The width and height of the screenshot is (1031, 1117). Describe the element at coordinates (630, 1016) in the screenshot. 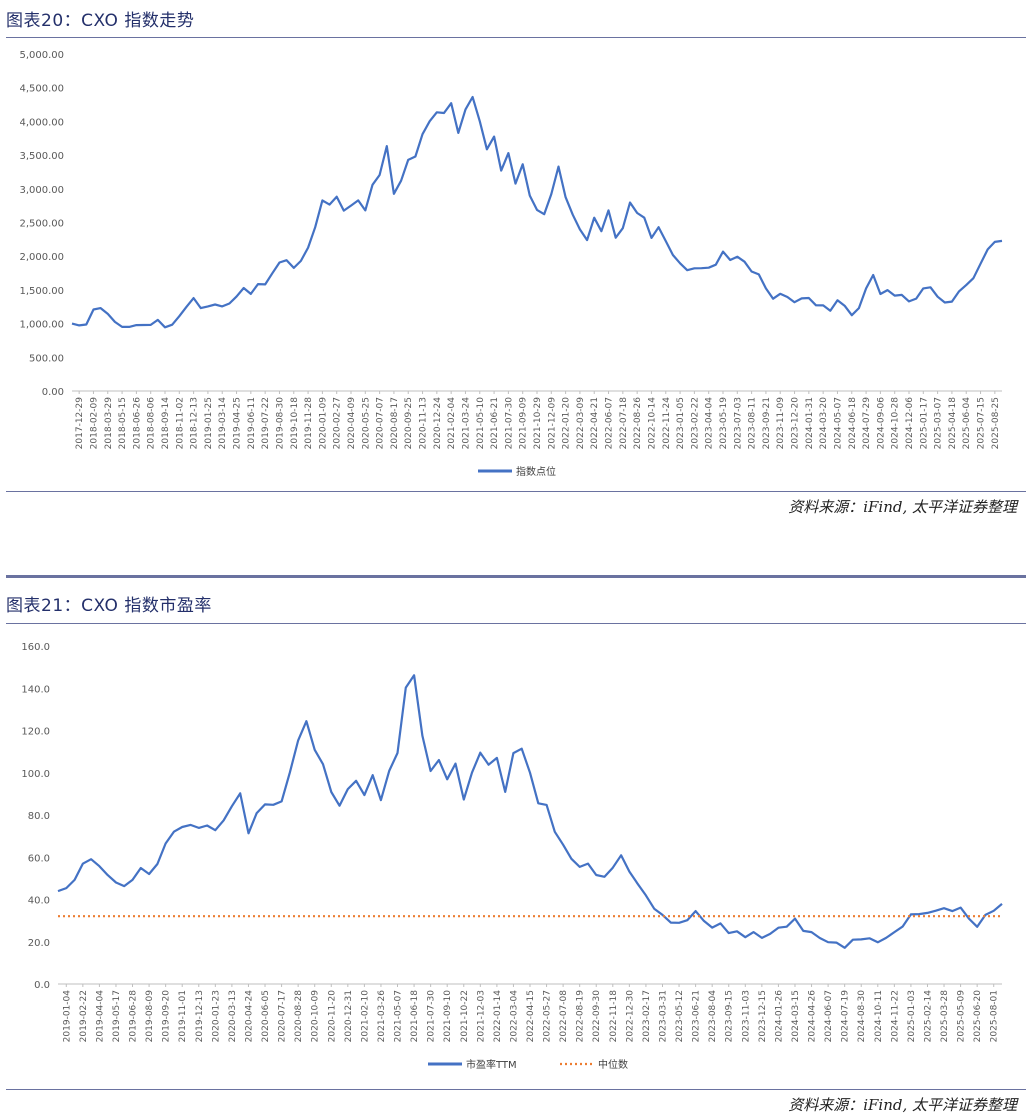

I see `x-tick-label: 2022-12-30` at that location.